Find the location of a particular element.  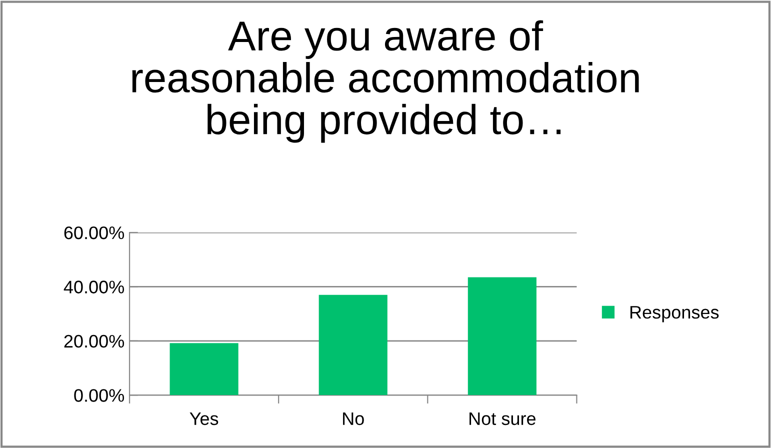

y-tick-label: 0.00% is located at coordinates (99, 395).